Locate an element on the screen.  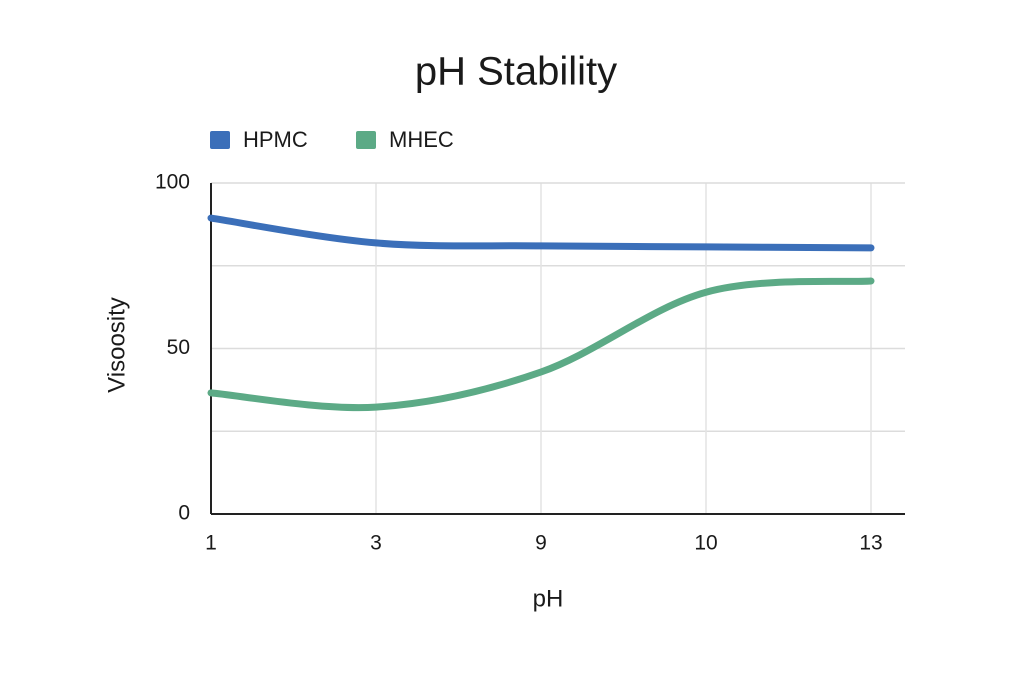
y-axis-label: Visoosity is located at coordinates (116, 345).